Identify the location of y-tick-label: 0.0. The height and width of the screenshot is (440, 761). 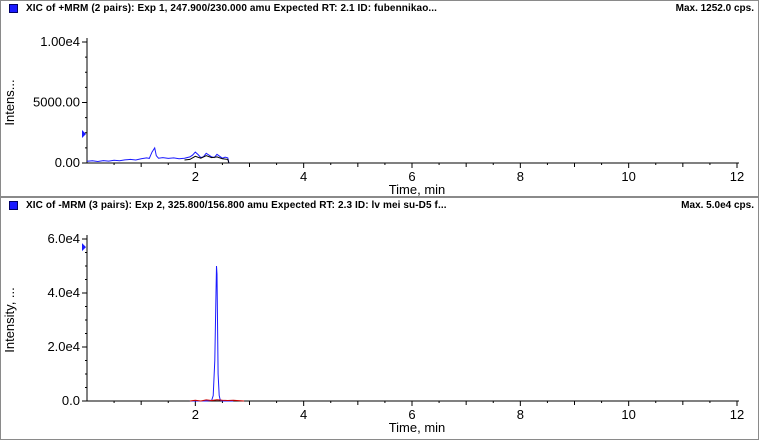
(71, 400).